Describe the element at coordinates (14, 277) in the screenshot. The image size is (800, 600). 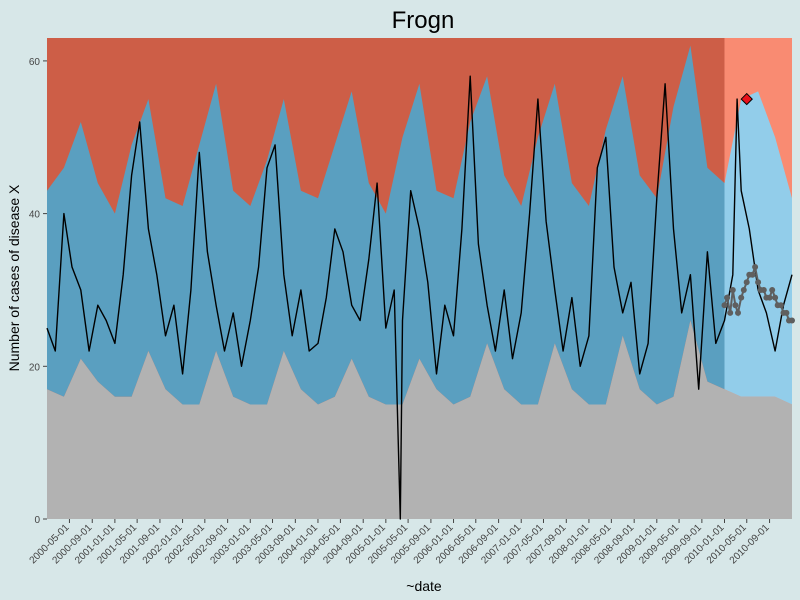
I see `y-axis-title: Number of cases of disease X` at that location.